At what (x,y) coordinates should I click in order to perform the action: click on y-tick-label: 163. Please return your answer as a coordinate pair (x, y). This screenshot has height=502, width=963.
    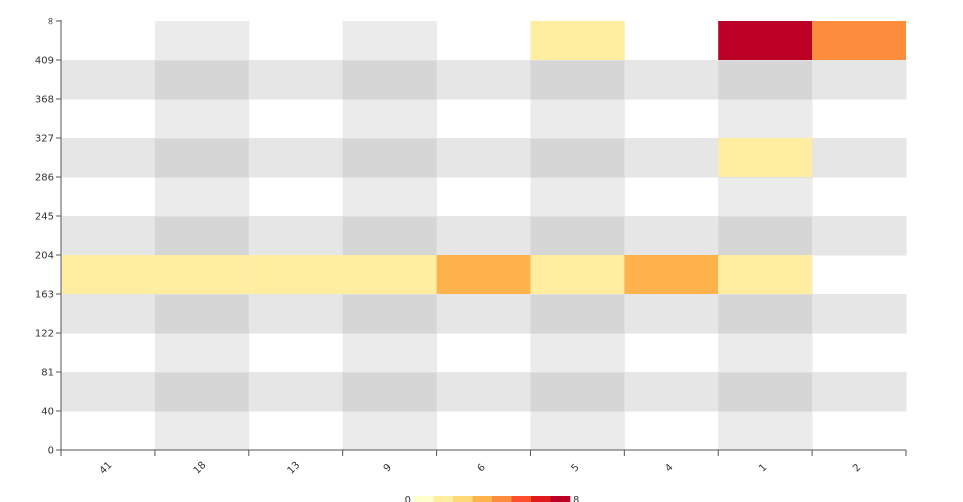
    Looking at the image, I should click on (44, 295).